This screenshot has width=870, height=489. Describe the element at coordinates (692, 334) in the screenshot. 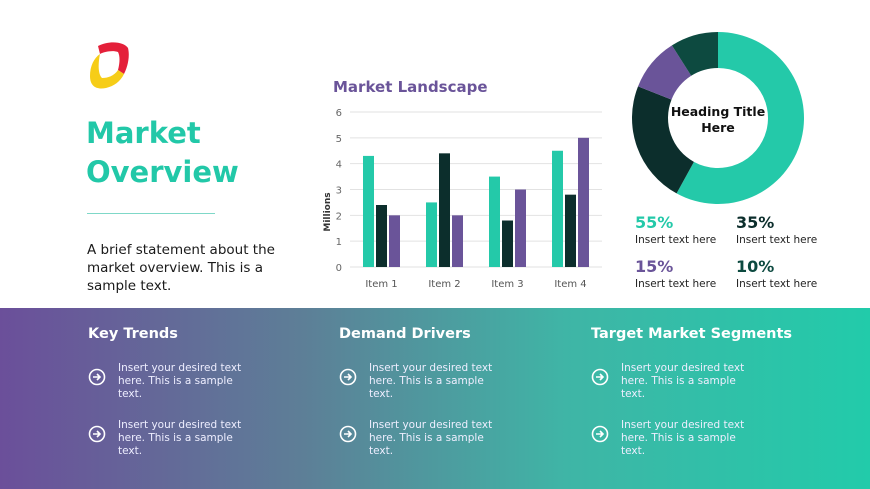

I see `column-heading: Target Market Segments` at that location.